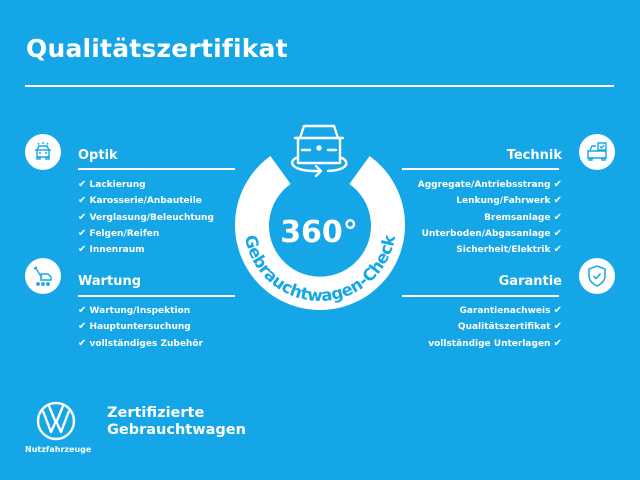 The width and height of the screenshot is (640, 480). What do you see at coordinates (504, 327) in the screenshot?
I see `checklist-item-label: Qualitätszertifikat` at bounding box center [504, 327].